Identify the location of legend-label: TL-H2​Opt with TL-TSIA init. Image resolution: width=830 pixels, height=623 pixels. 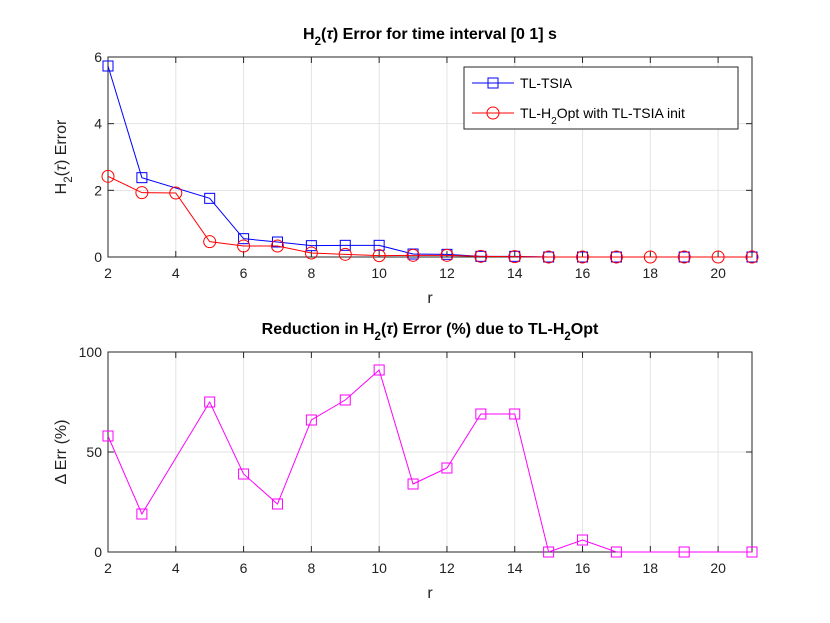
(602, 116).